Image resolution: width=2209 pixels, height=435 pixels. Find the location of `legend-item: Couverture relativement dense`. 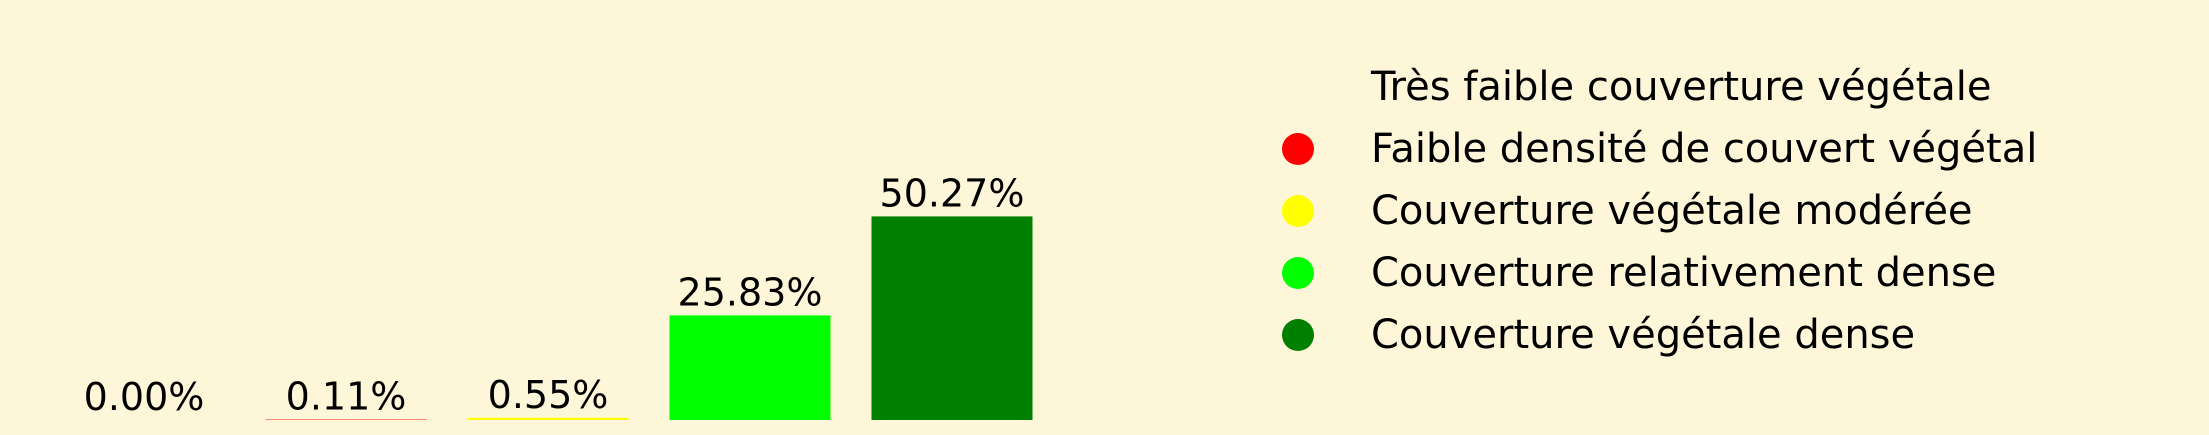

legend-item: Couverture relativement dense is located at coordinates (1651, 273).